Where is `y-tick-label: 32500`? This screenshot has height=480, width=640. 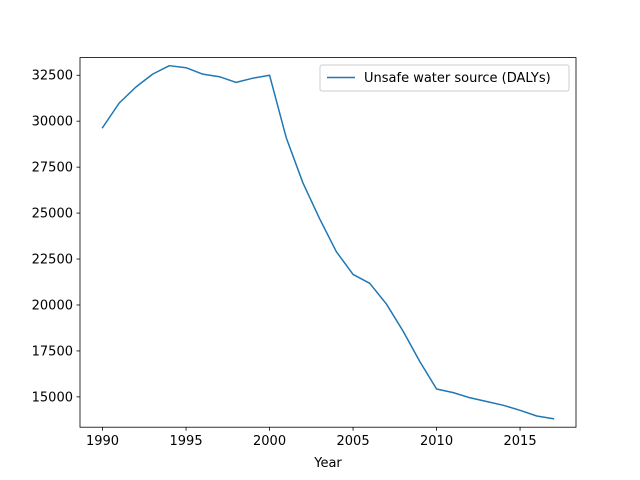
y-tick-label: 32500 is located at coordinates (52, 76).